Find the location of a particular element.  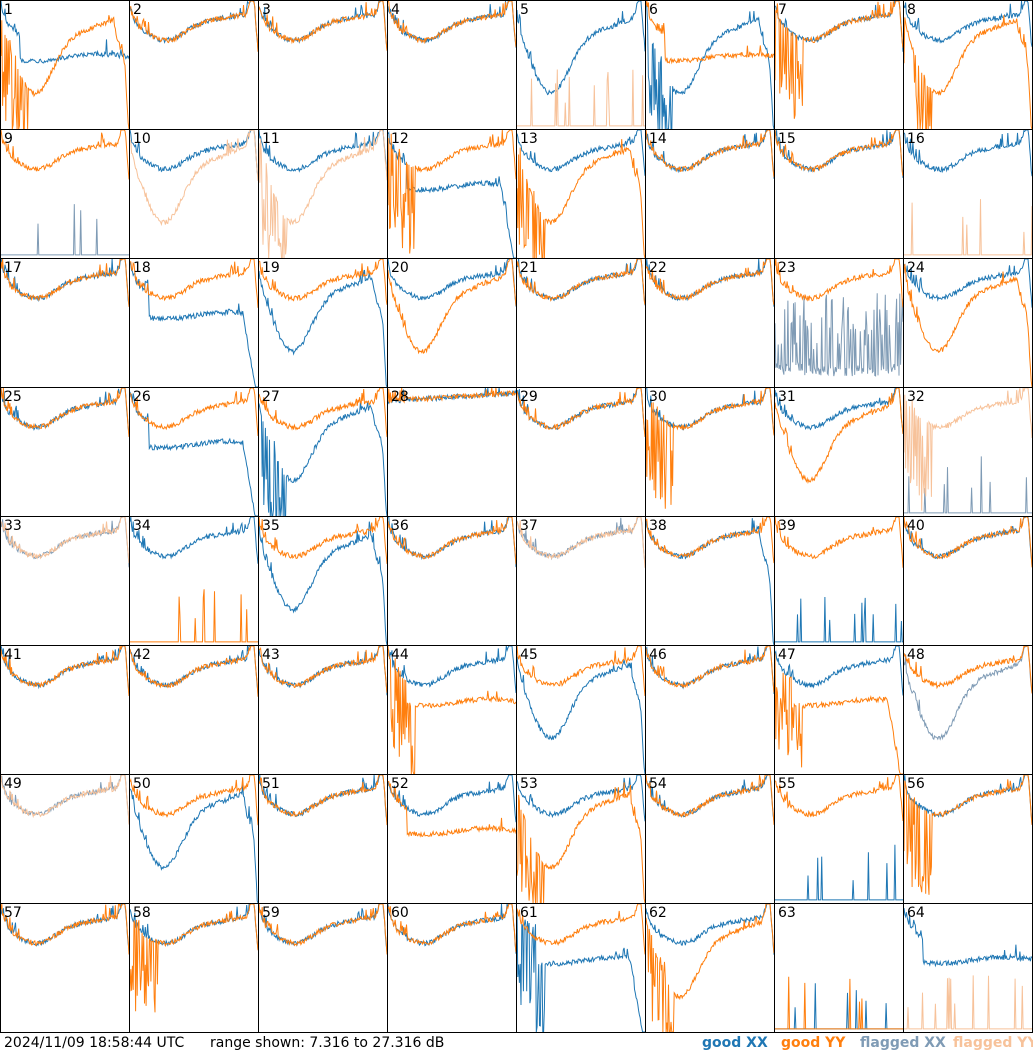

panel-10: 10 is located at coordinates (194, 194).